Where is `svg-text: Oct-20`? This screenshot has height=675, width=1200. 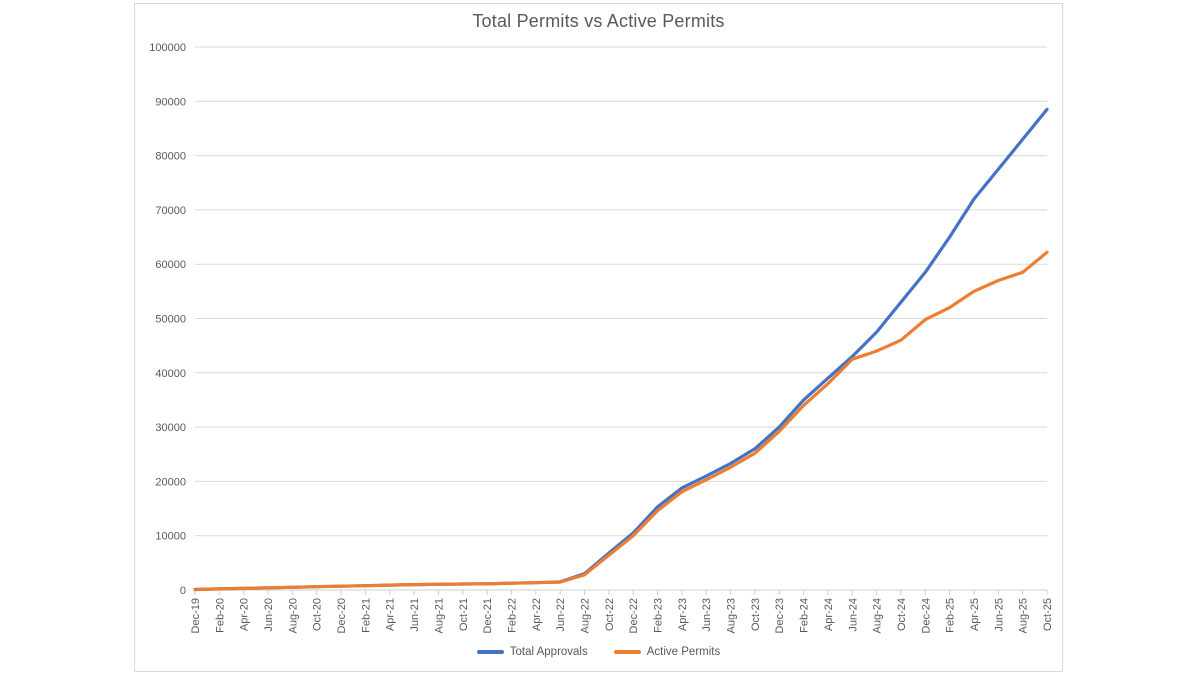 svg-text: Oct-20 is located at coordinates (318, 614).